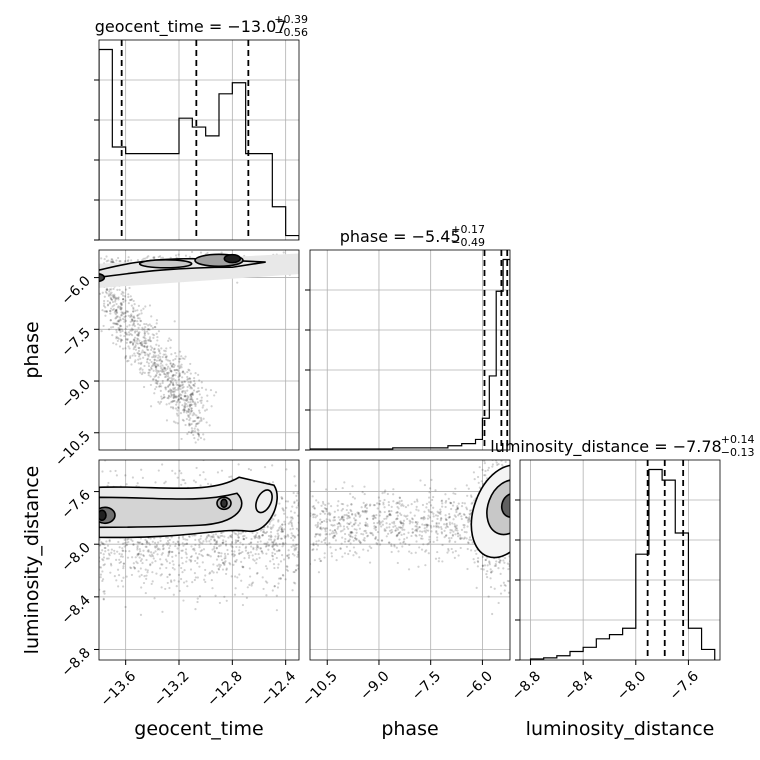 The height and width of the screenshot is (760, 760). Describe the element at coordinates (32, 349) in the screenshot. I see `y-axis-label: phase` at that location.